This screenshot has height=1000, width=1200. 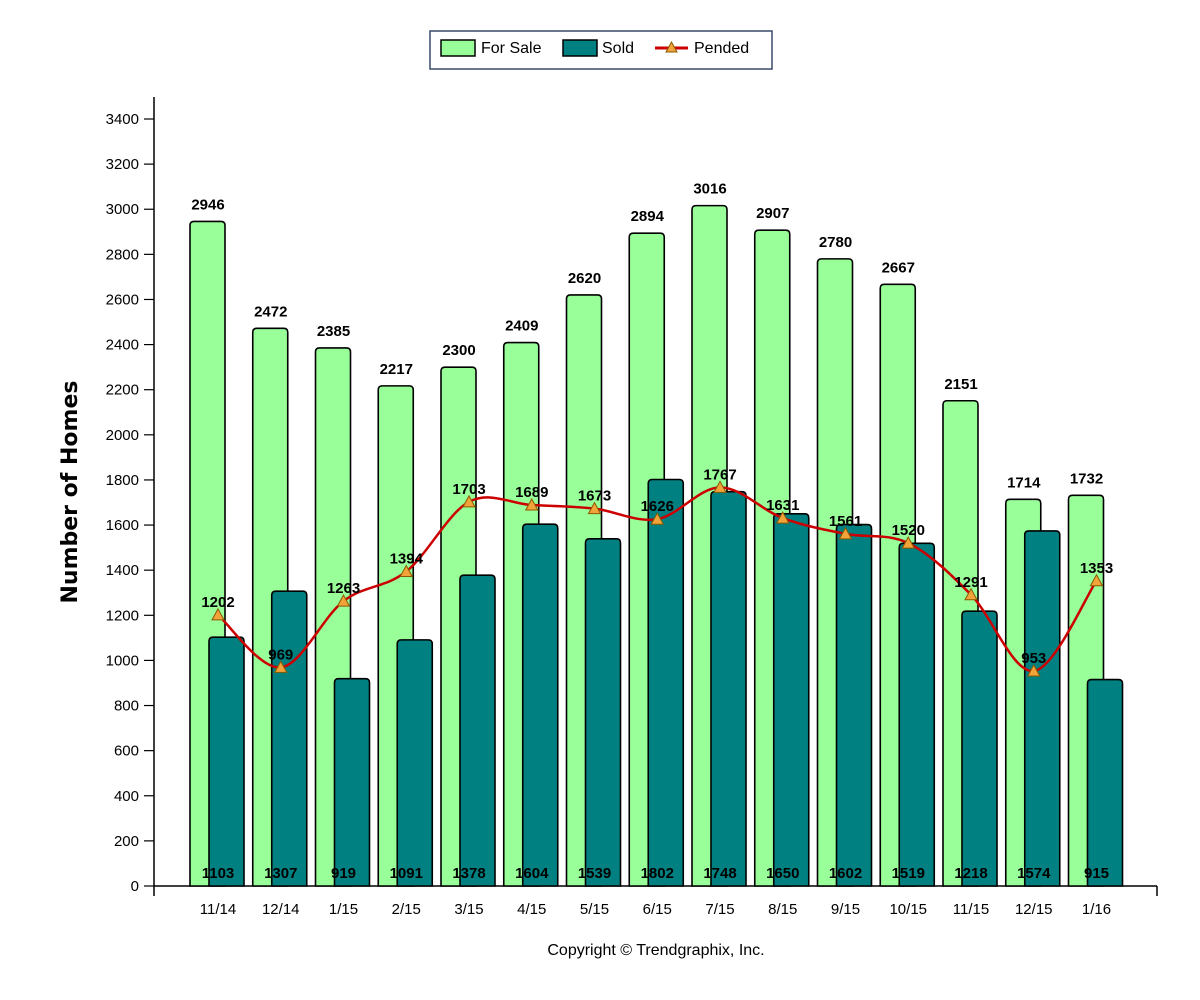 What do you see at coordinates (772, 213) in the screenshot?
I see `data-label-for-sale: 2907` at bounding box center [772, 213].